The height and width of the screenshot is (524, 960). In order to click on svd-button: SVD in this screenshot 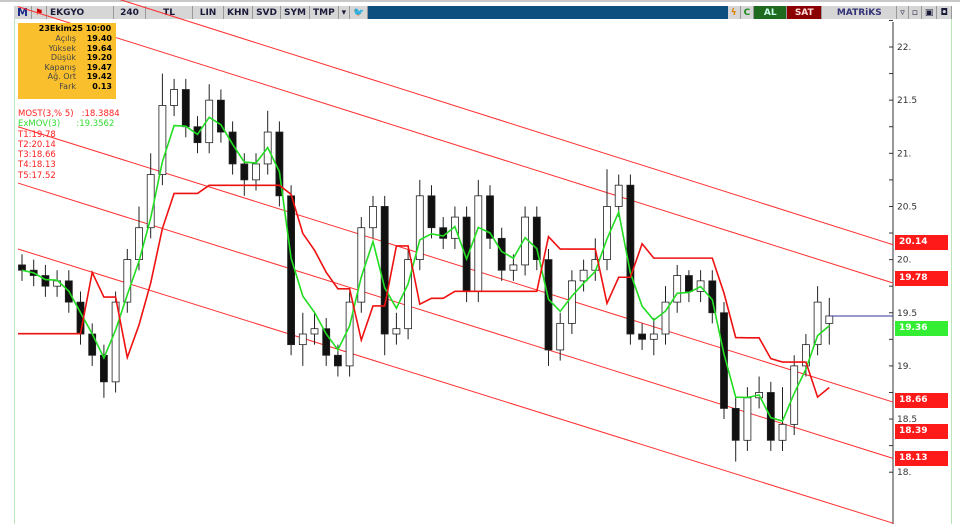, I will do `click(267, 12)`.